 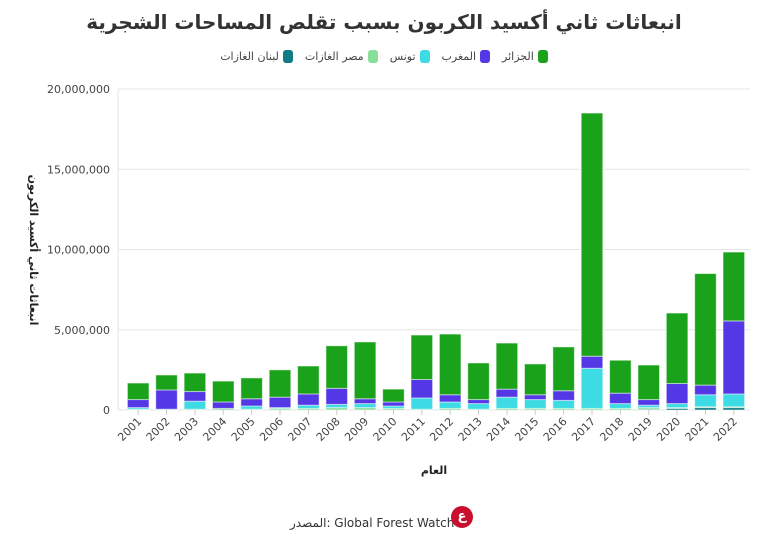 What do you see at coordinates (186, 429) in the screenshot?
I see `x-tick-label: 2003` at bounding box center [186, 429].